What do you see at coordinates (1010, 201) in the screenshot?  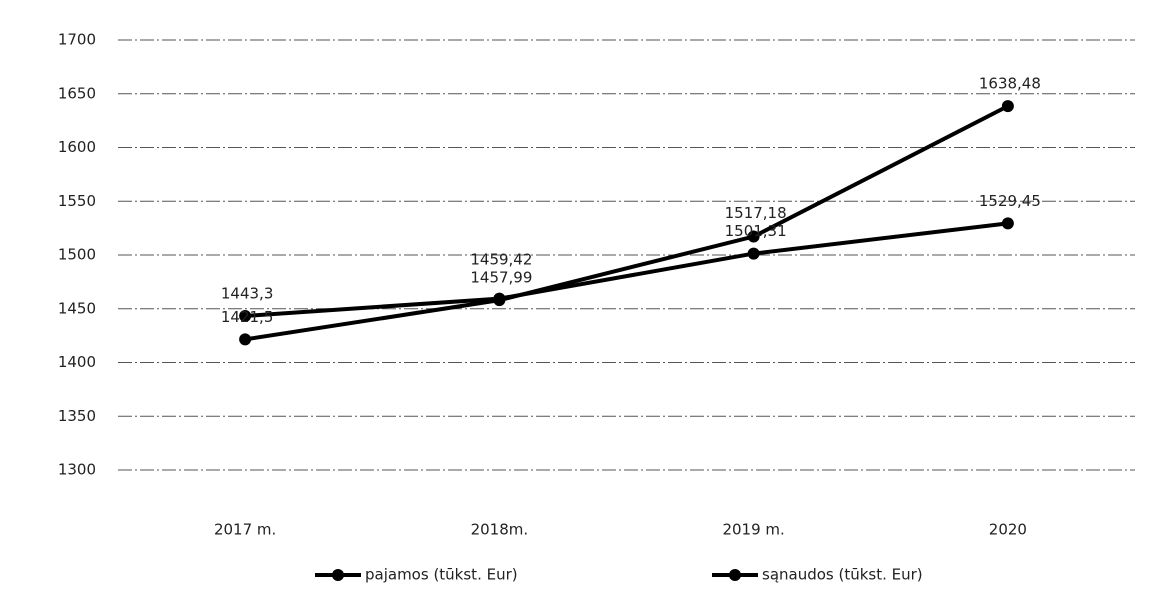 I see `data-label: 1529,45` at bounding box center [1010, 201].